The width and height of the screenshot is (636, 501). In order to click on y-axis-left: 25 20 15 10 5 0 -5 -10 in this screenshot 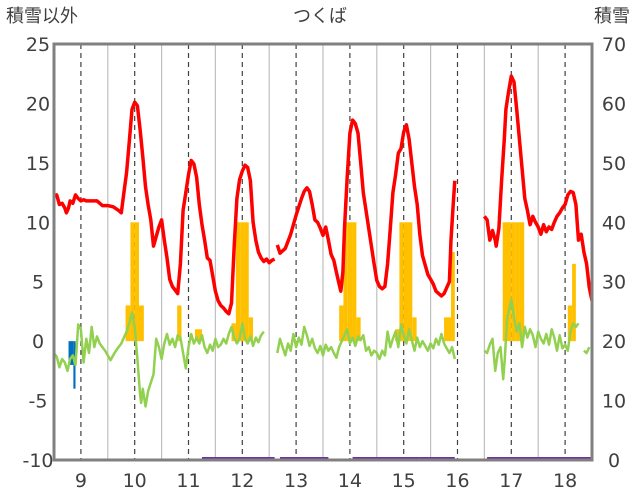, I will do `click(37, 253)`.